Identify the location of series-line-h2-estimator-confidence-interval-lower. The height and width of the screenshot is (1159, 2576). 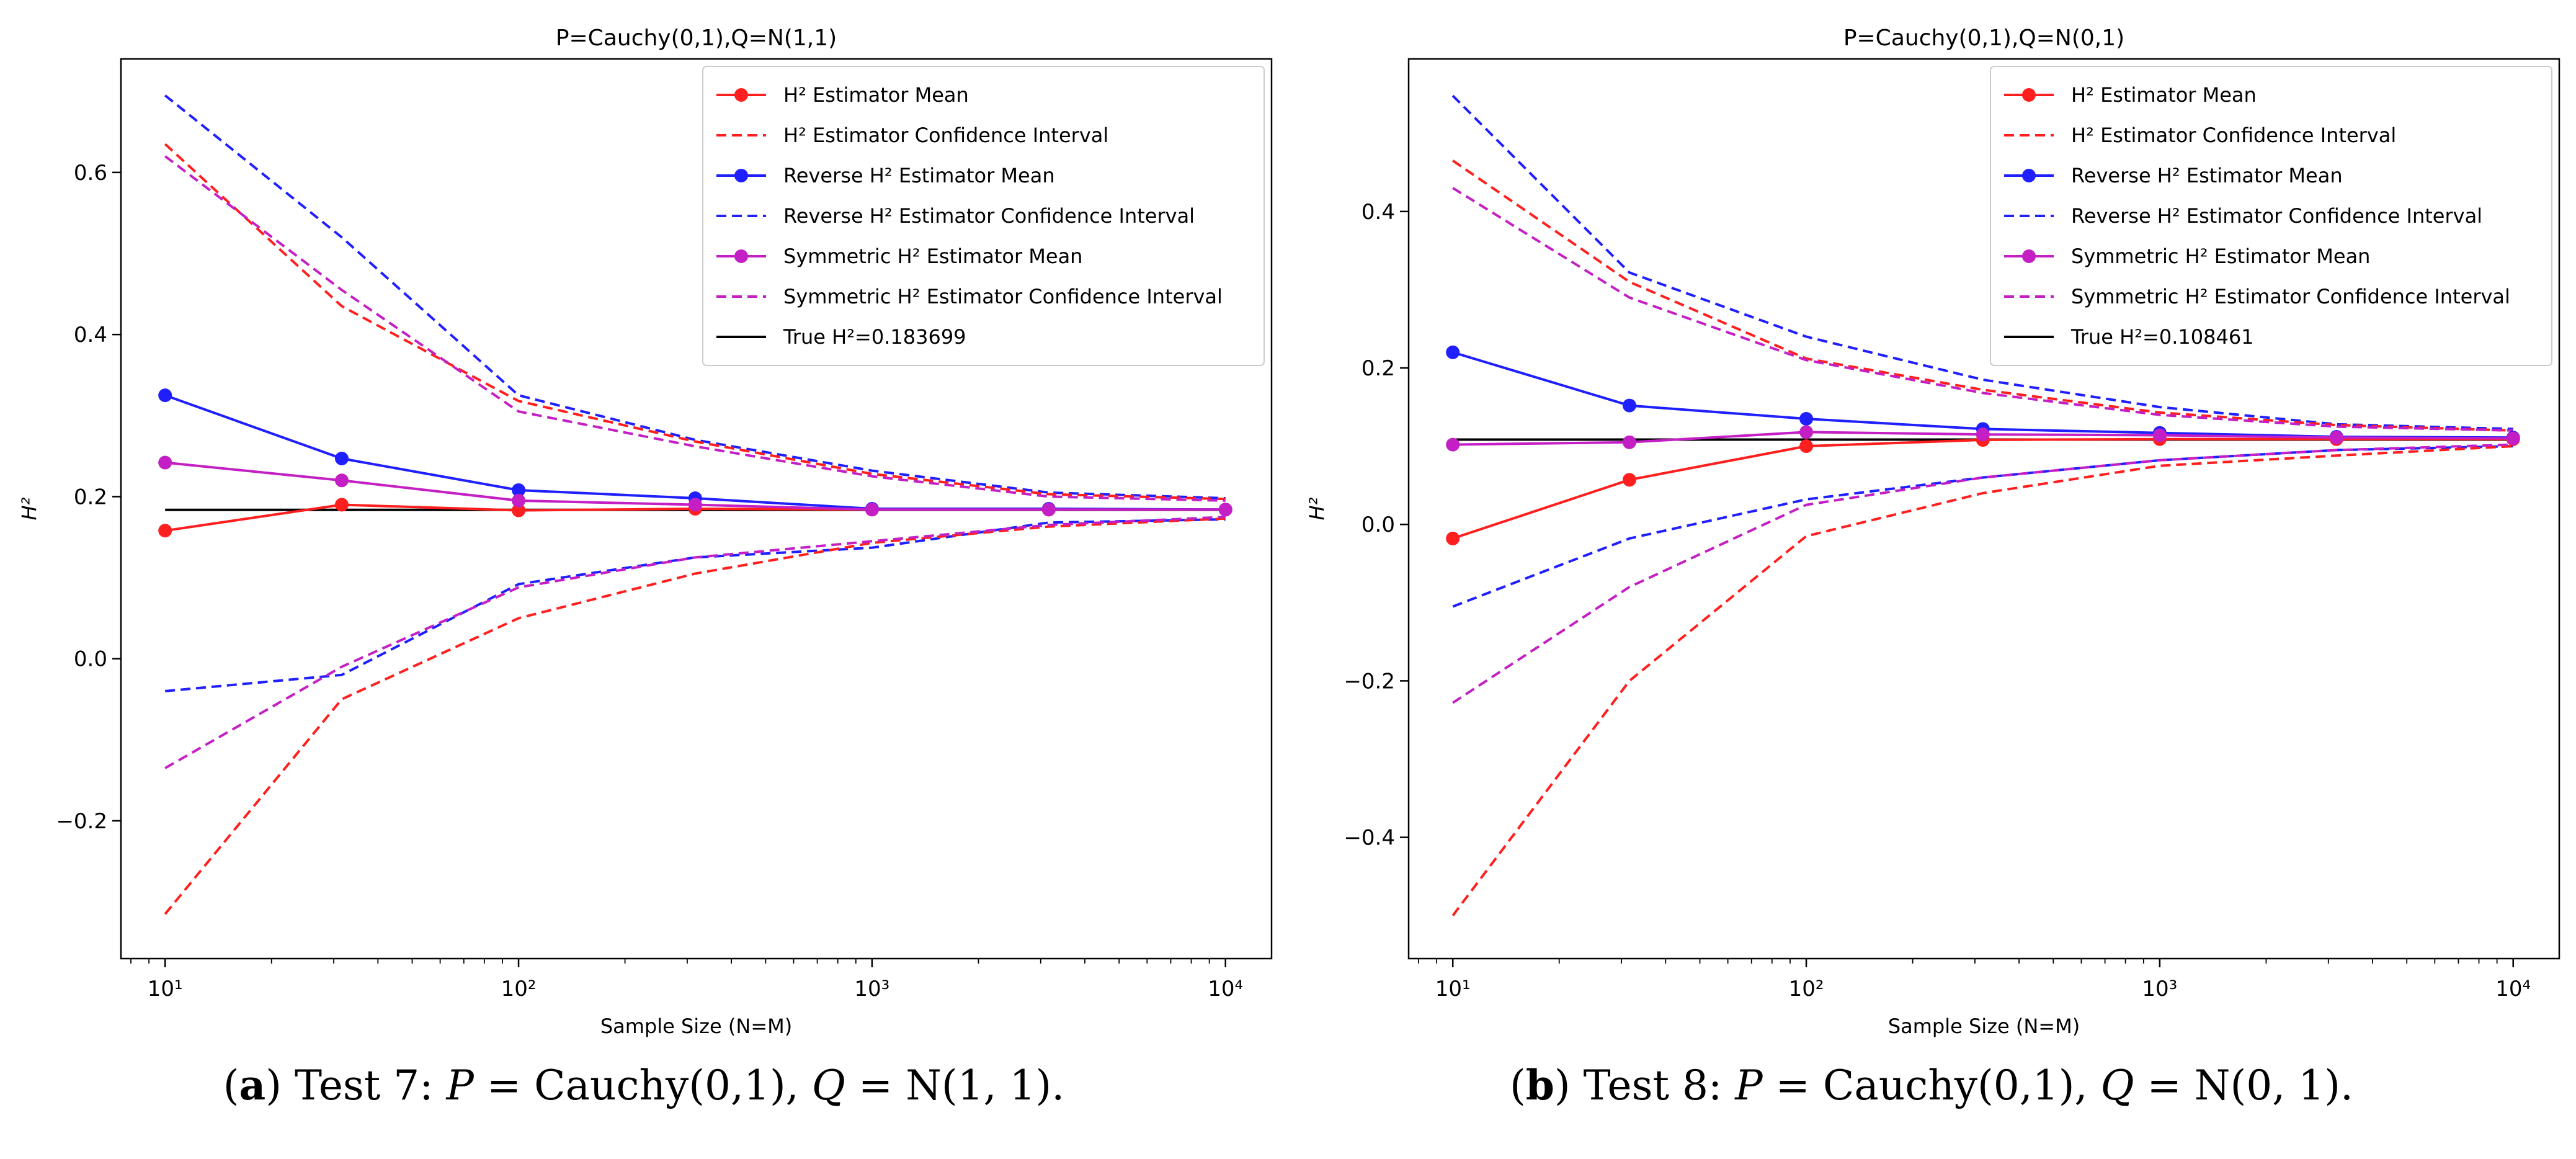
(695, 716).